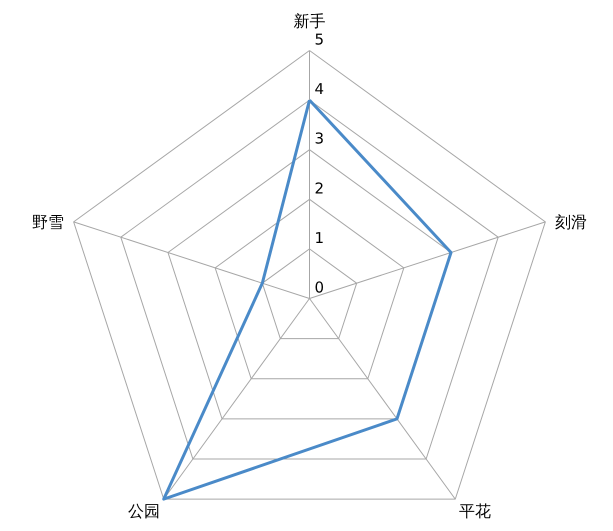 The image size is (613, 531). I want to click on y-tick-label: 5, so click(319, 39).